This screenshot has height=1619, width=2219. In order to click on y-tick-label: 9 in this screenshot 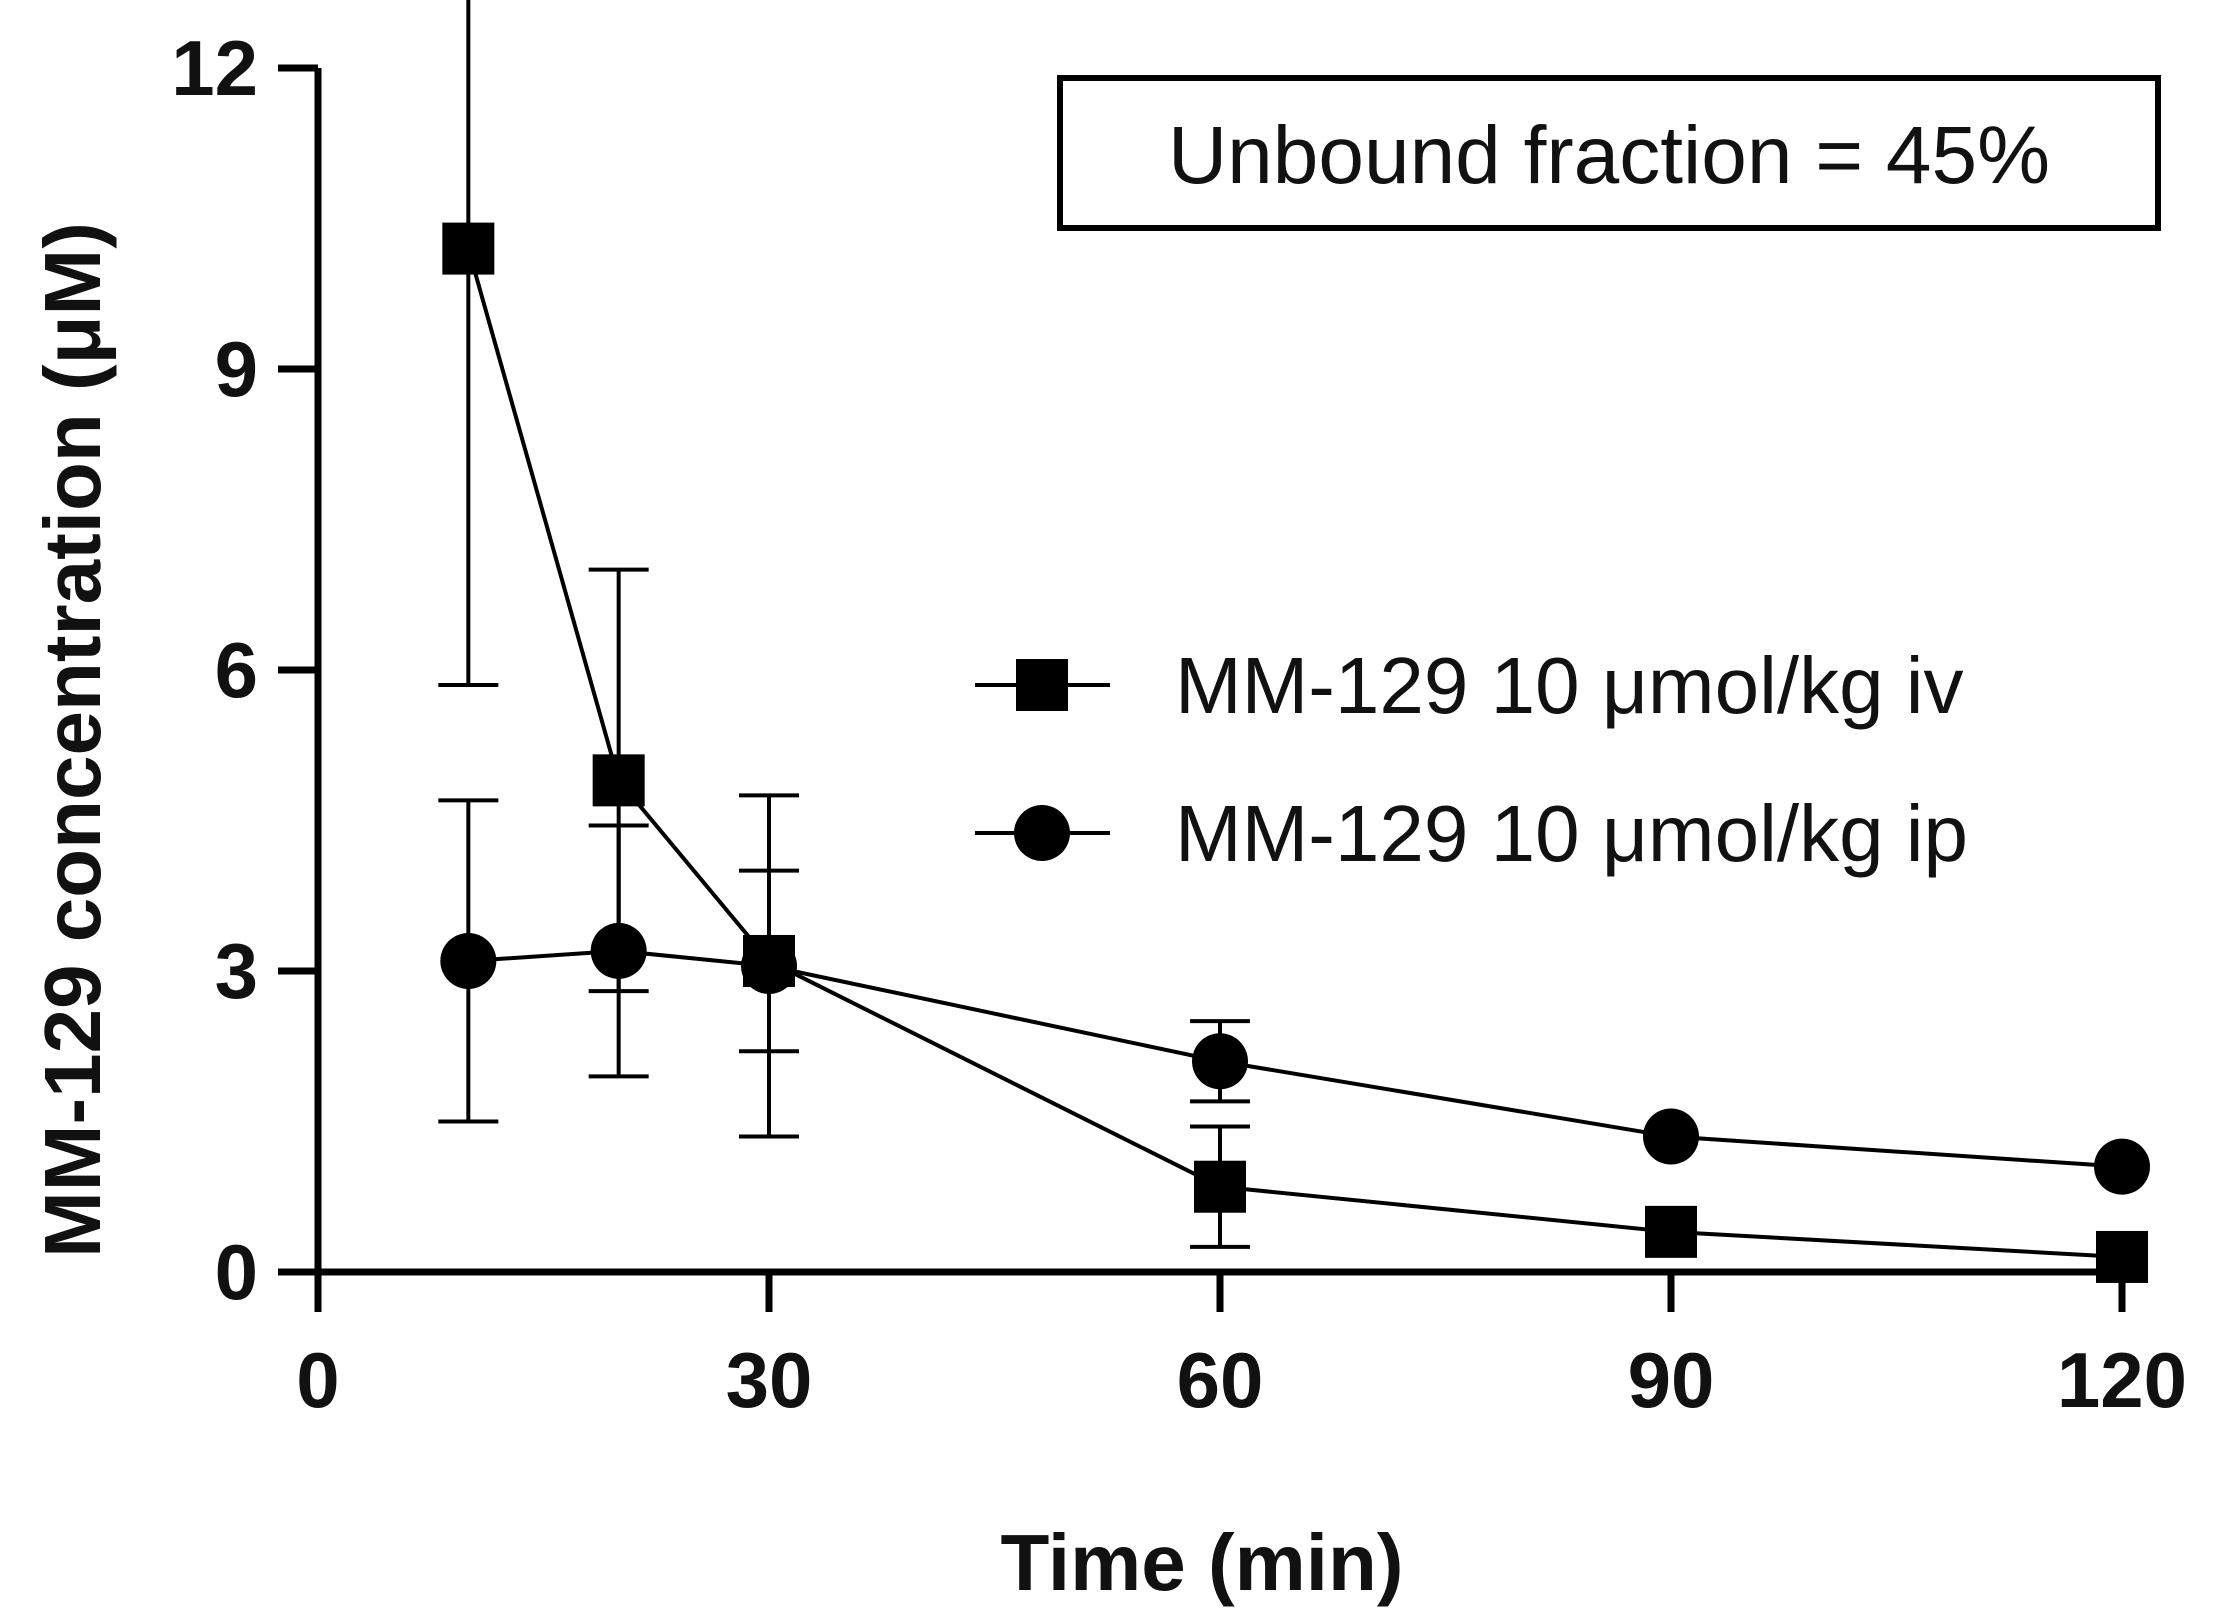, I will do `click(236, 369)`.